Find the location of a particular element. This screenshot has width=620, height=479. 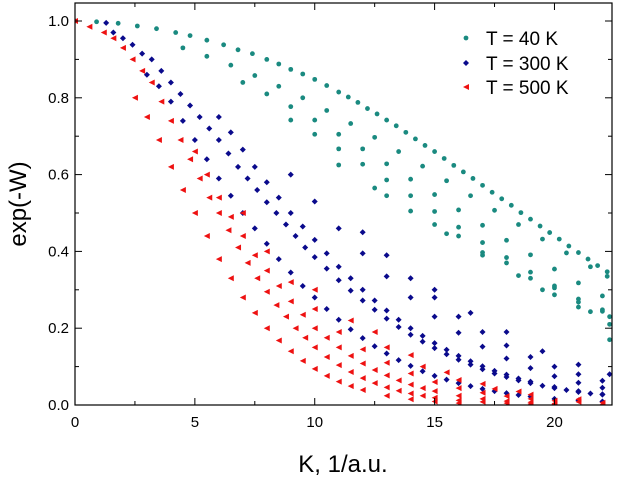

x-axis-tick-labels: 0 5 10 15 20 is located at coordinates (317, 422).